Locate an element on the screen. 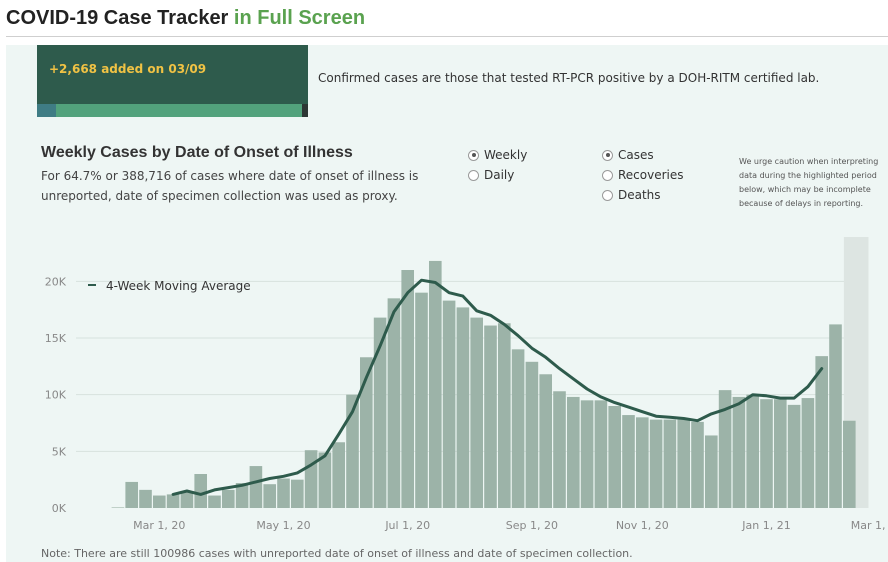 The width and height of the screenshot is (888, 562). radio-deaths: Deaths is located at coordinates (631, 195).